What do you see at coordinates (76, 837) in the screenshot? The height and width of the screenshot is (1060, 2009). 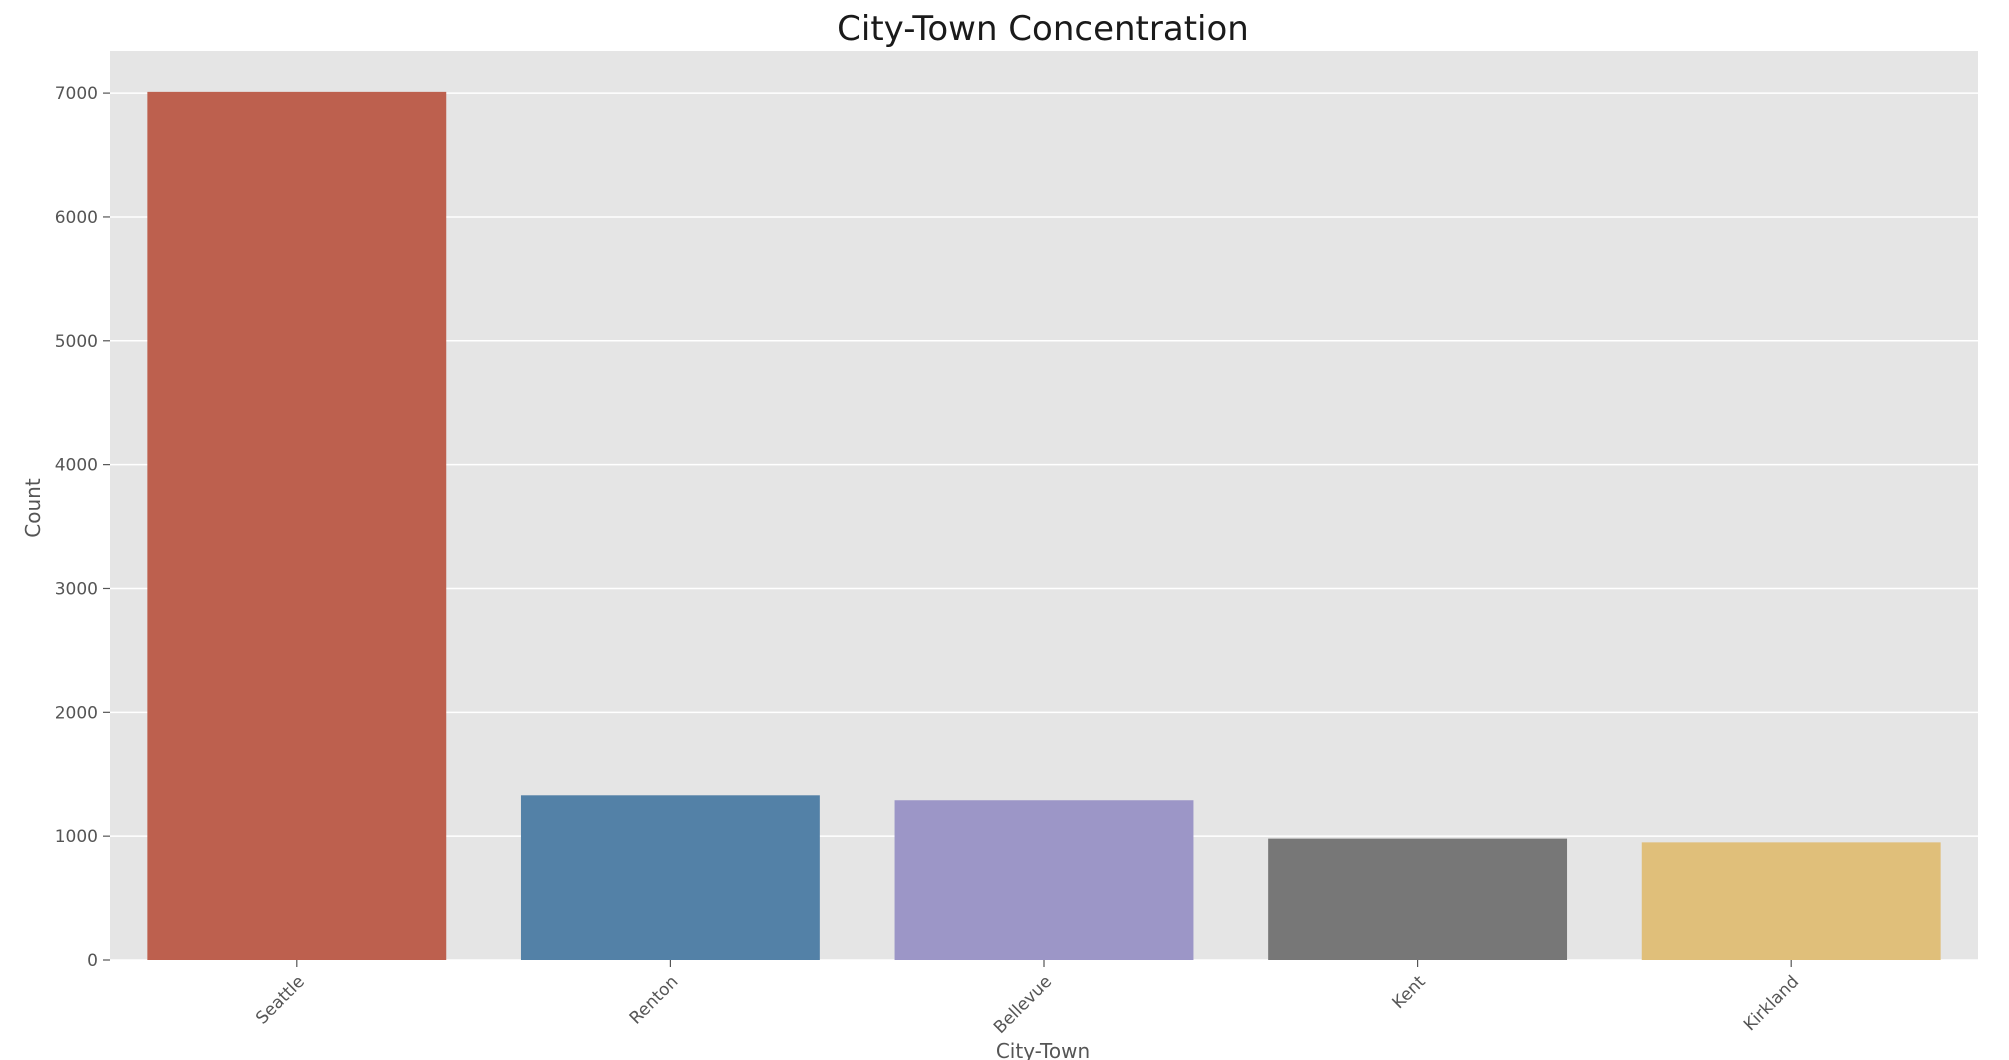 I see `y-tick-label: 1000` at bounding box center [76, 837].